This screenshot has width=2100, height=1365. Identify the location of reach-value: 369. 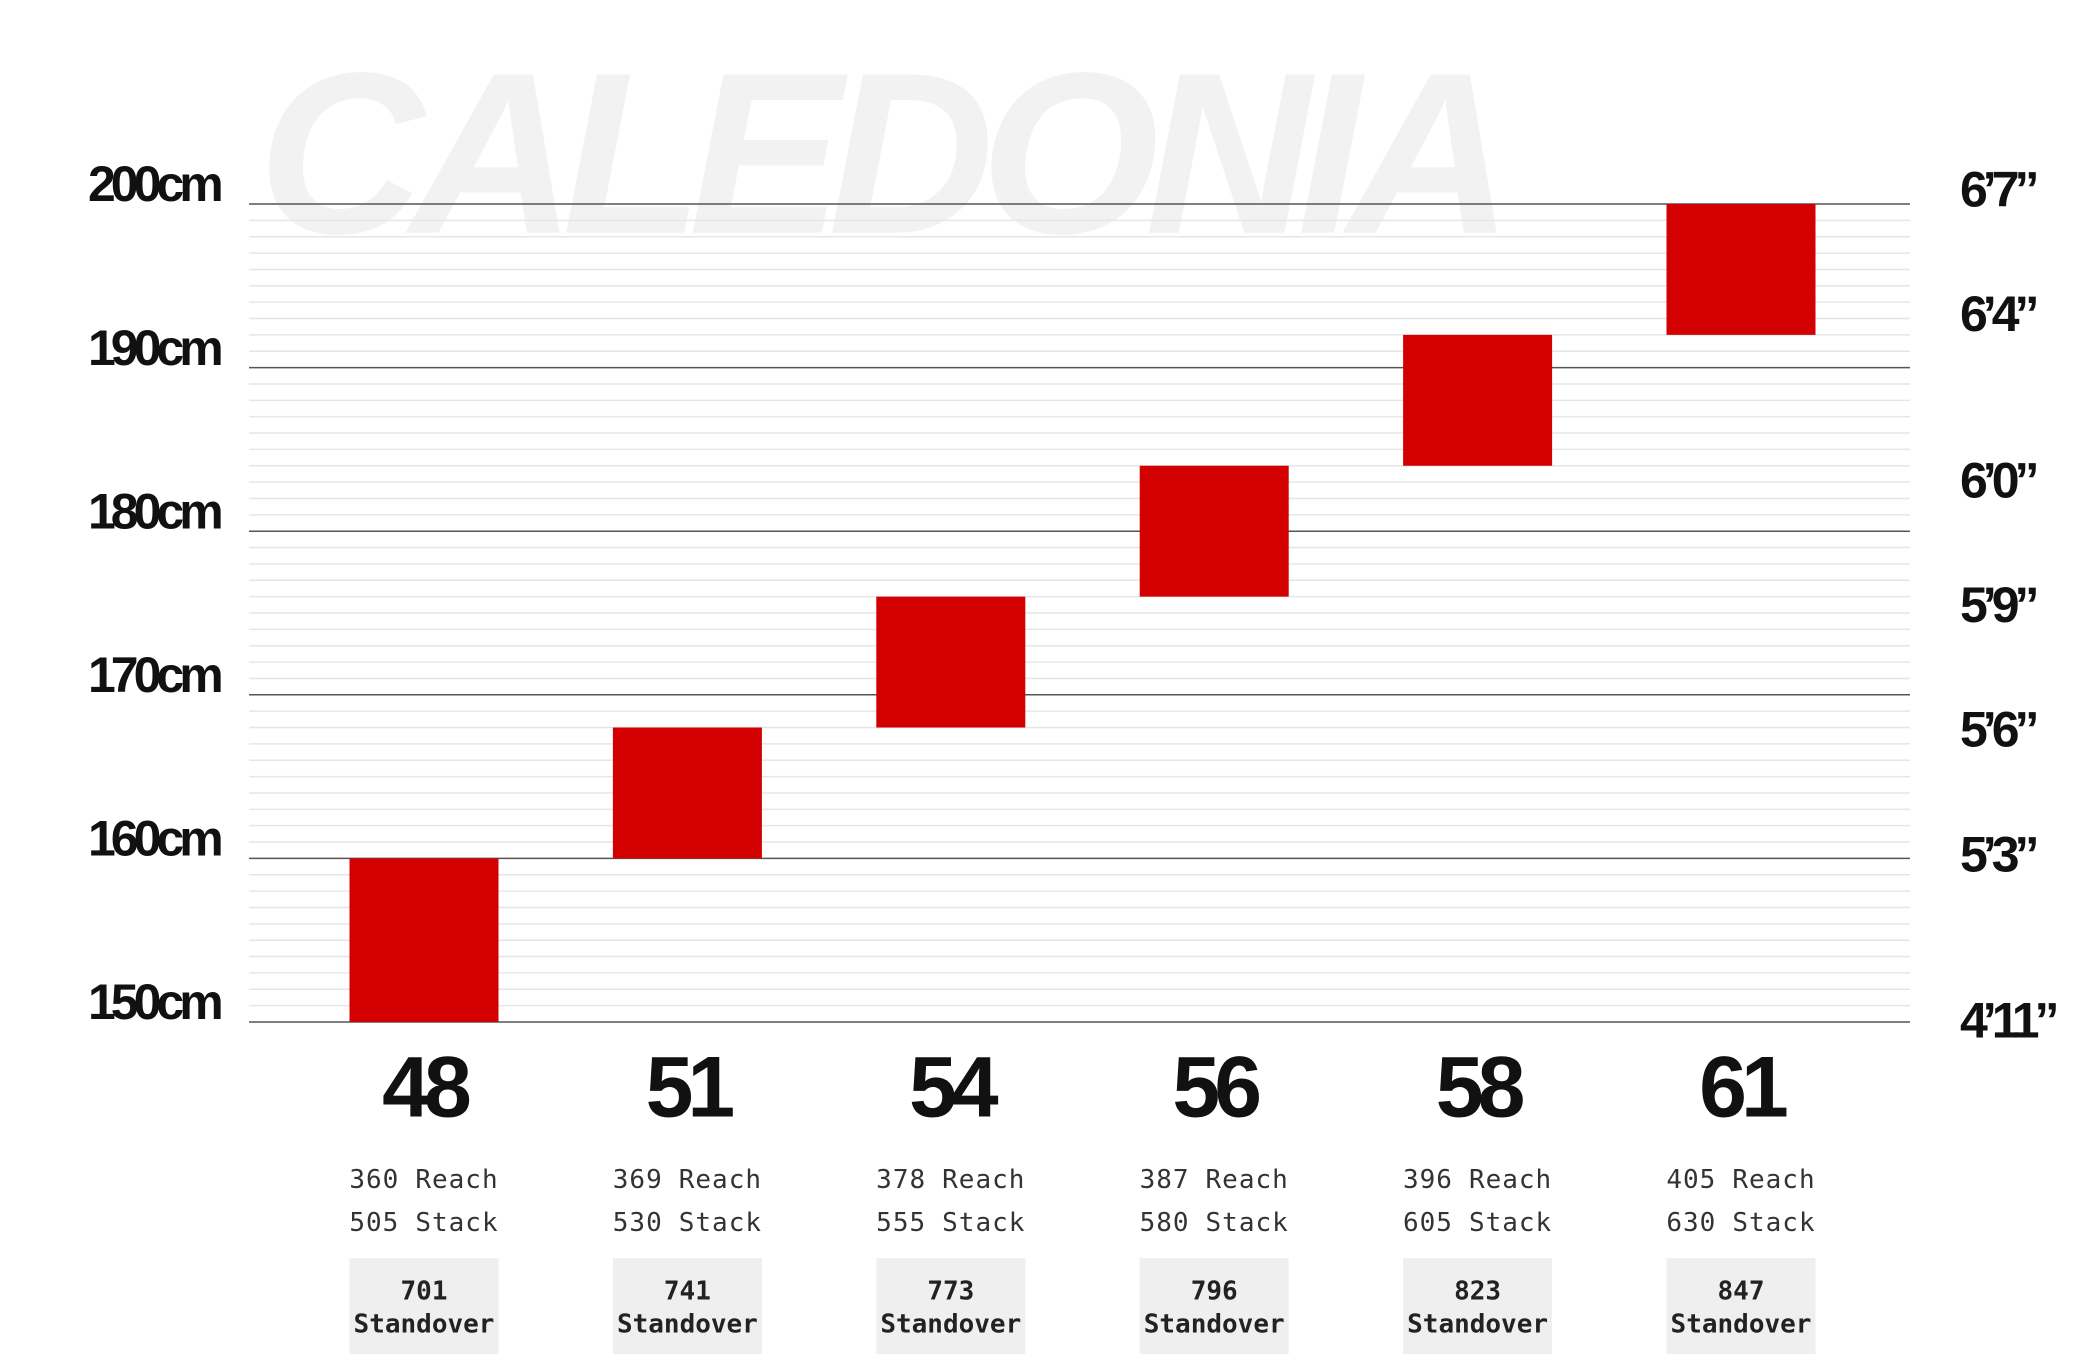
(638, 1180).